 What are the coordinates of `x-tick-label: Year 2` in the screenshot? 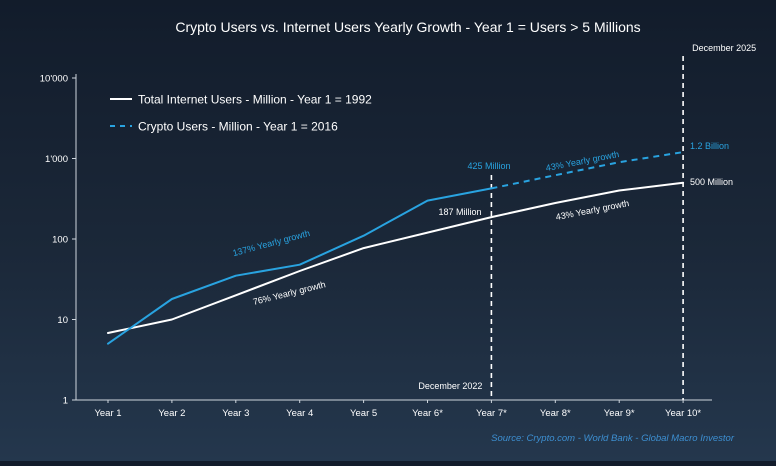 It's located at (171, 413).